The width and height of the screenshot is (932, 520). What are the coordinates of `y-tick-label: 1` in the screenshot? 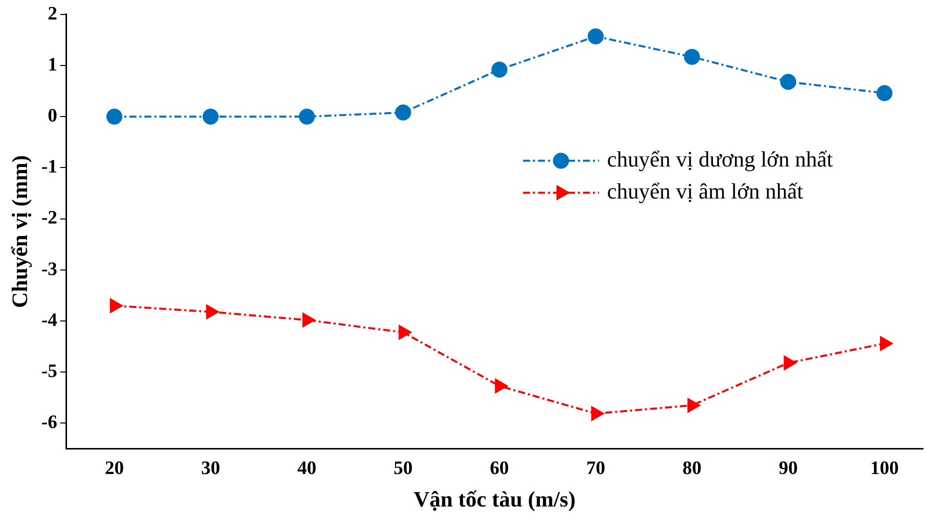 It's located at (53, 65).